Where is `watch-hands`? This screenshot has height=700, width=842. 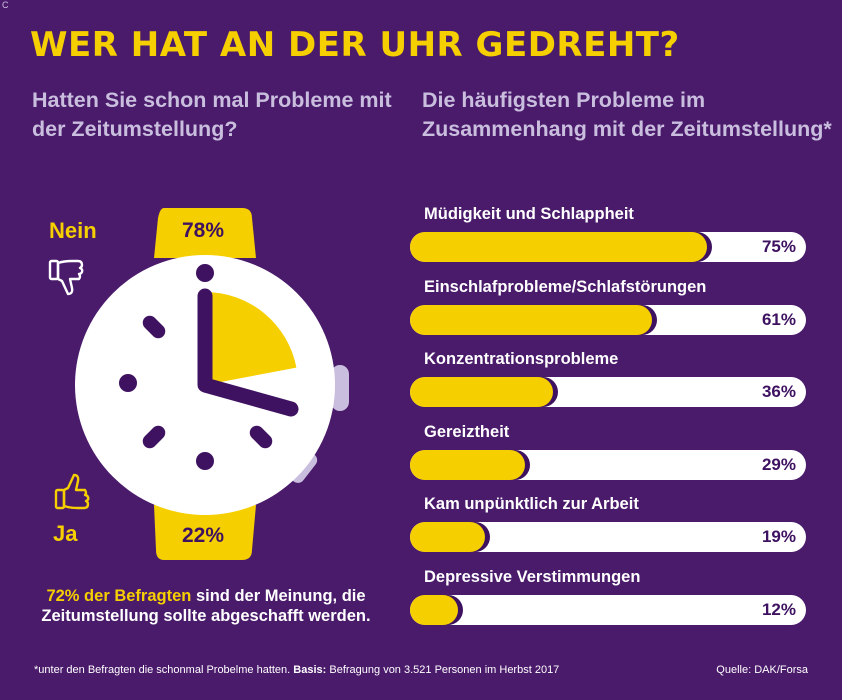
watch-hands is located at coordinates (248, 352).